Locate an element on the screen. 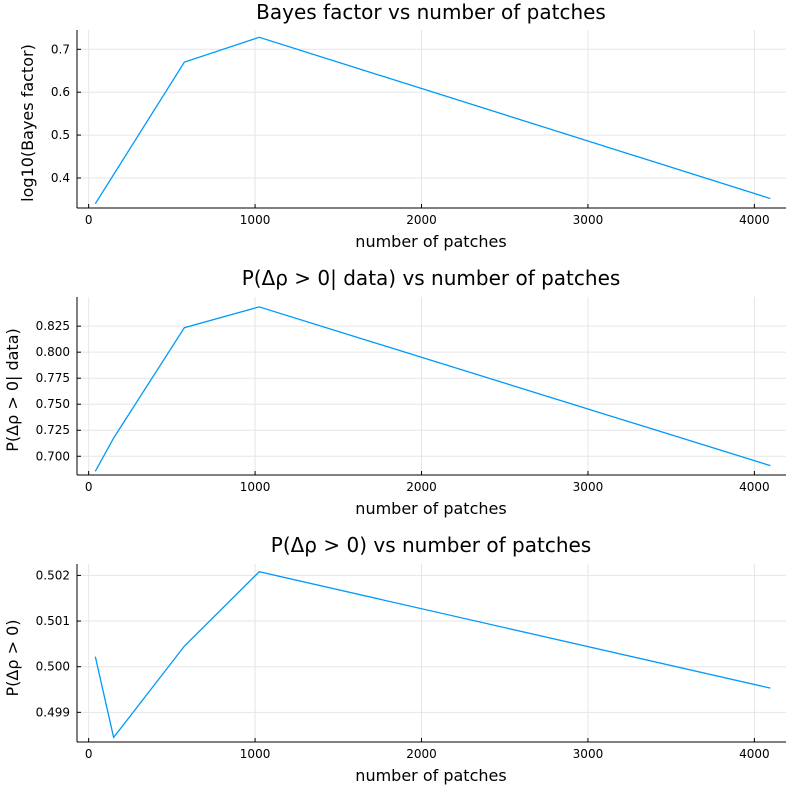  y-tick-label: 0.499 is located at coordinates (53, 712).